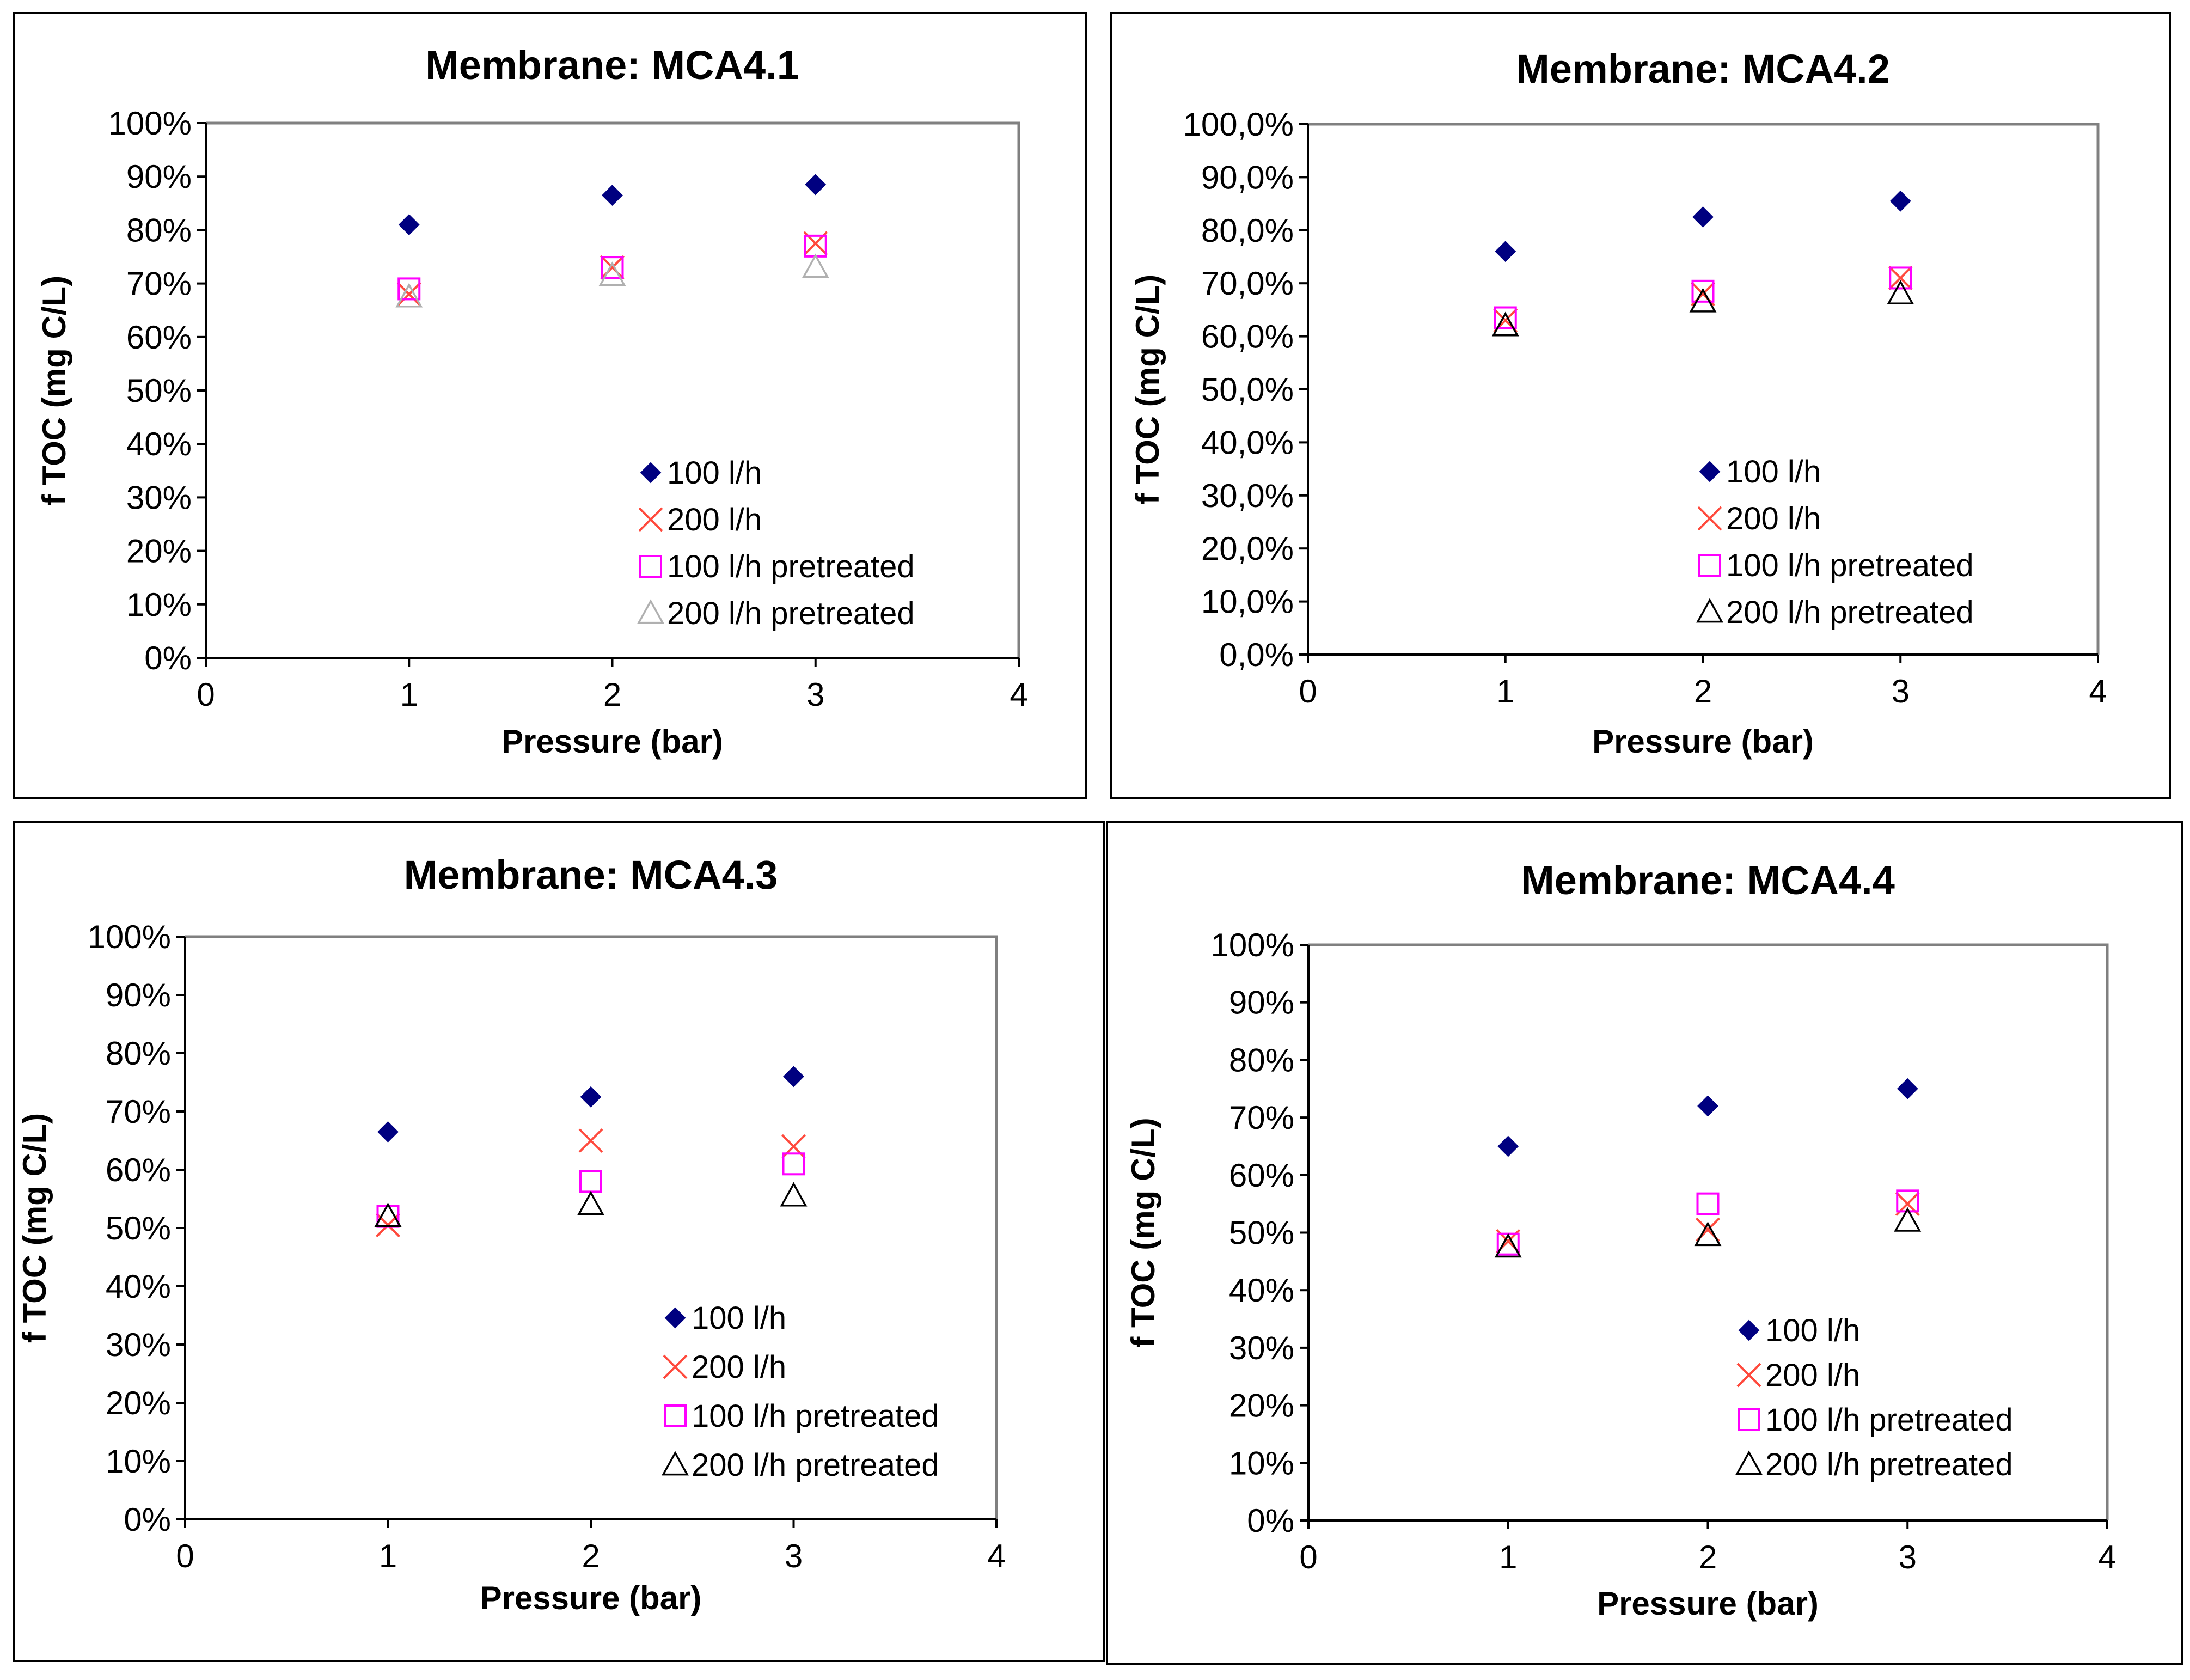 Image resolution: width=2190 pixels, height=1680 pixels. What do you see at coordinates (1256, 655) in the screenshot?
I see `y-tick-label: 0,0%` at bounding box center [1256, 655].